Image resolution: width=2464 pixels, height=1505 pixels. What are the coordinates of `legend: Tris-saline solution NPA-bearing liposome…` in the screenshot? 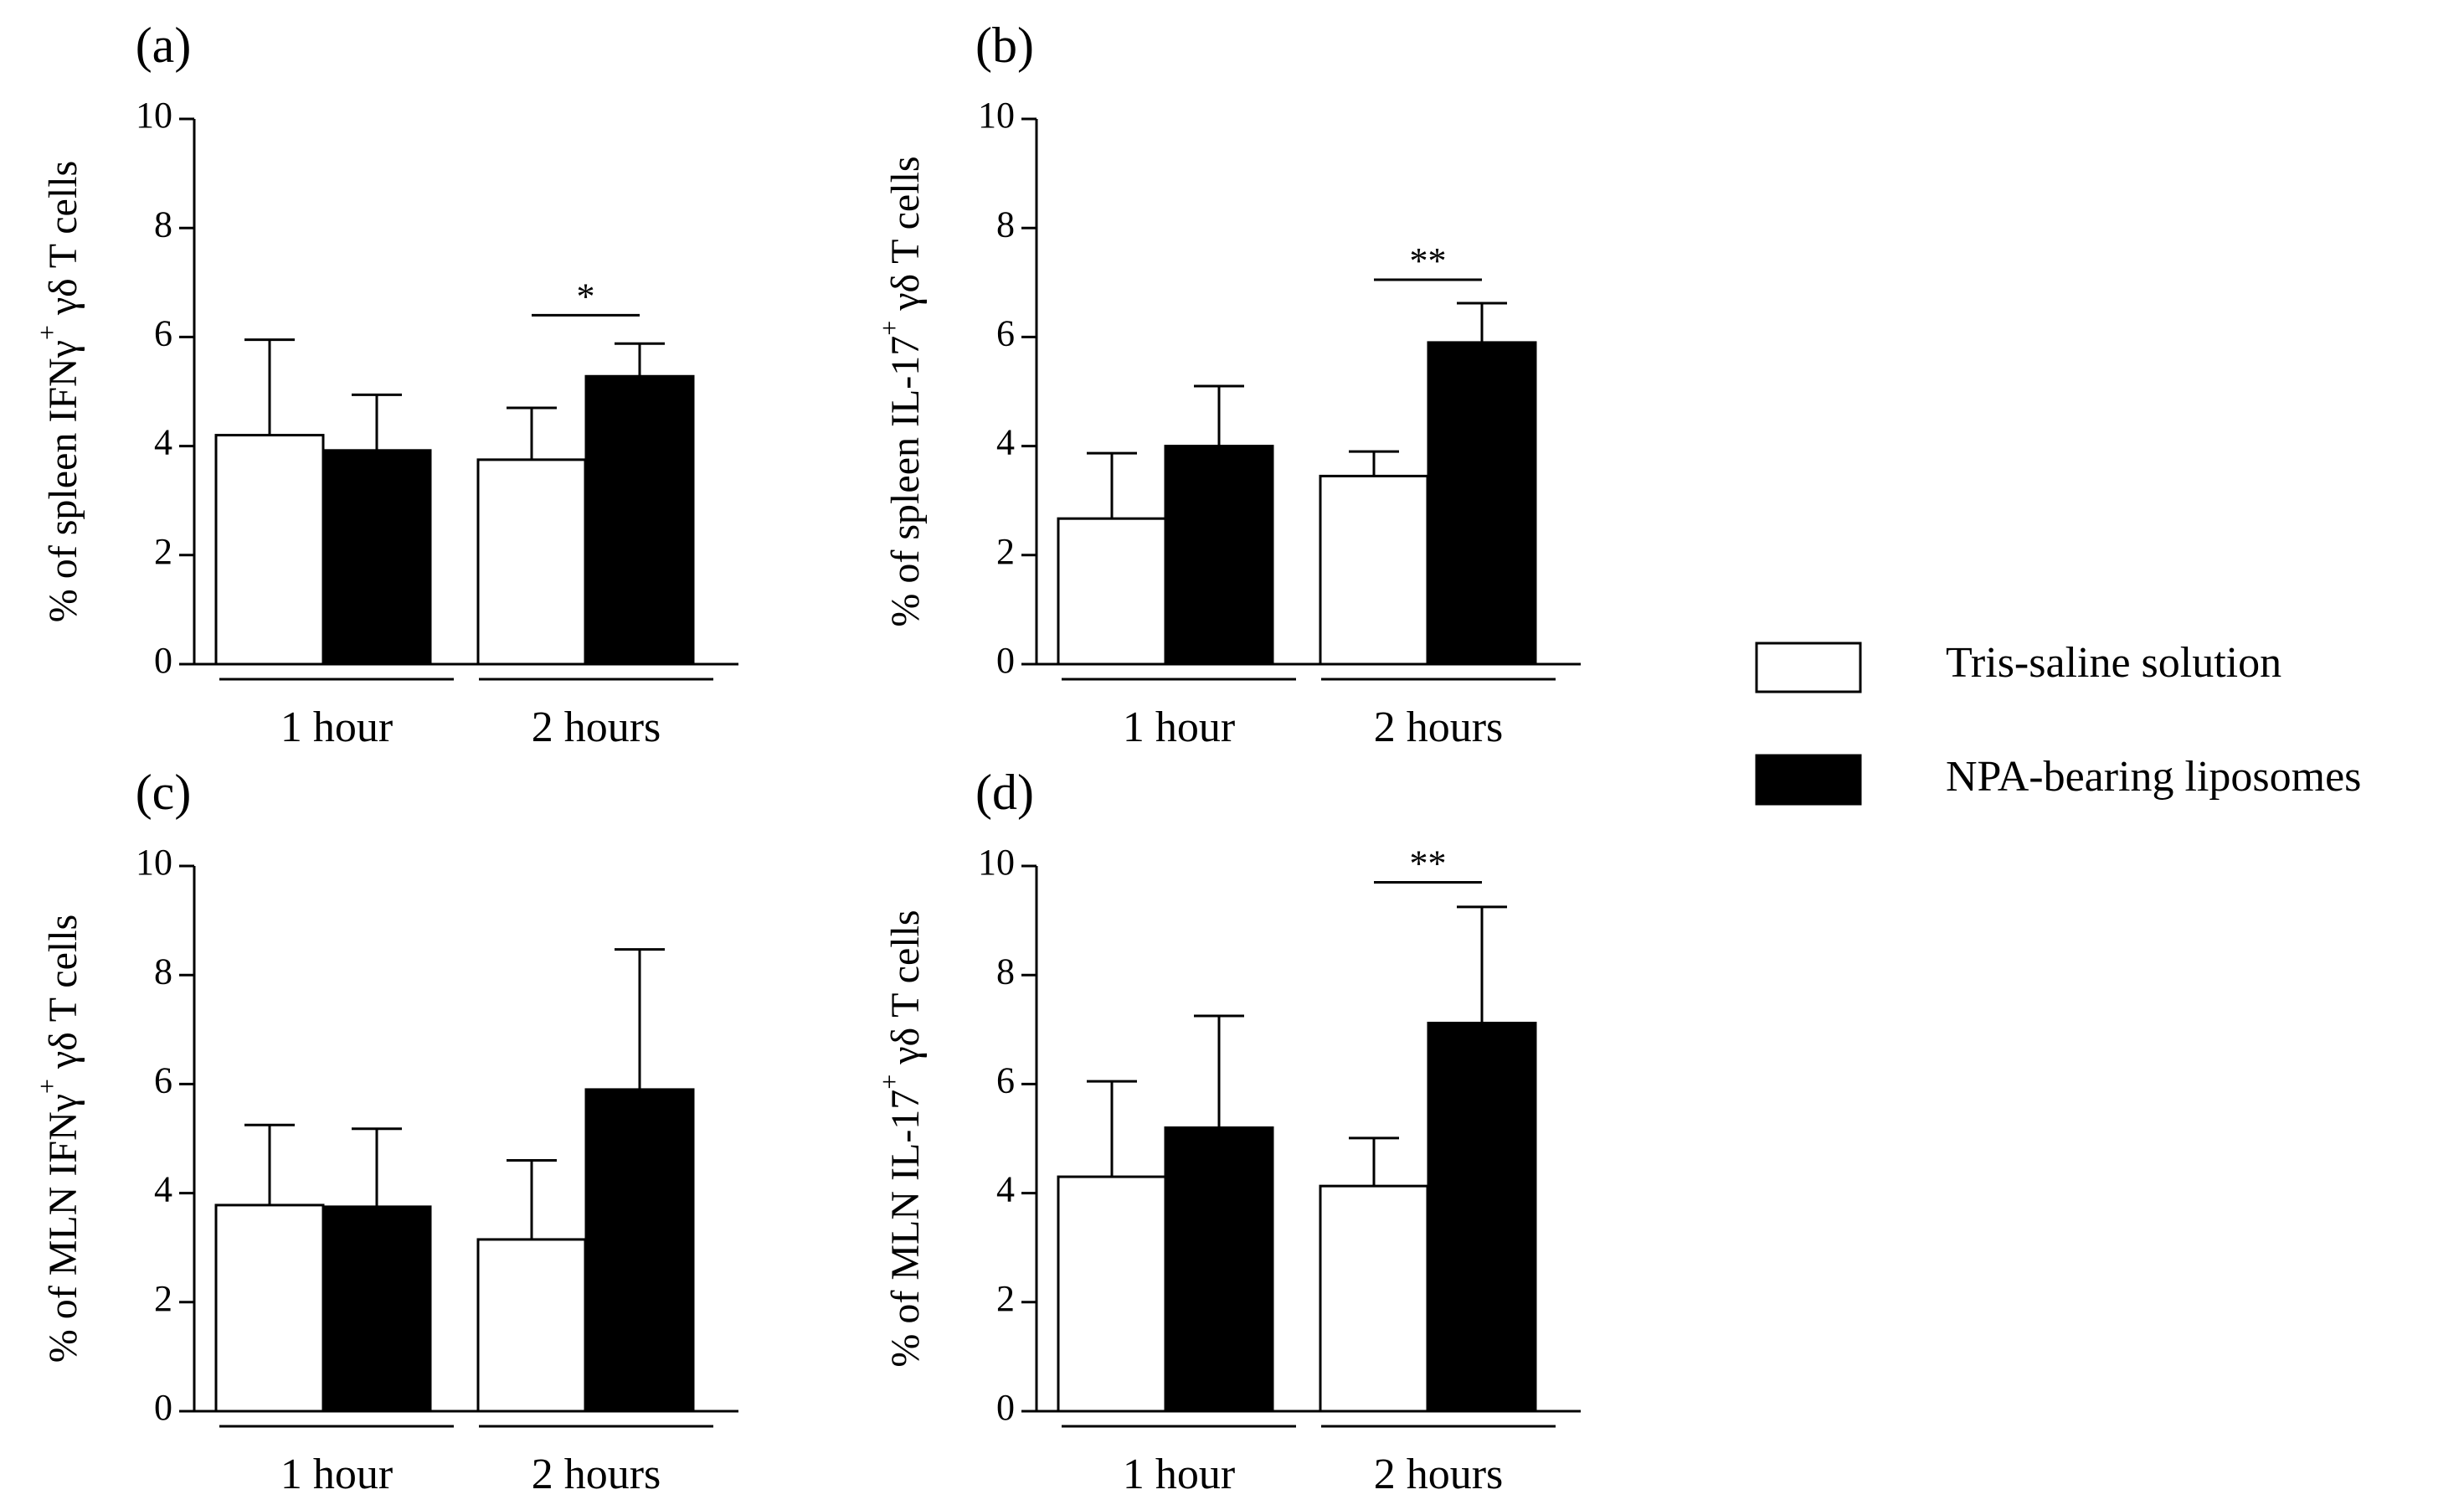 It's located at (2058, 722).